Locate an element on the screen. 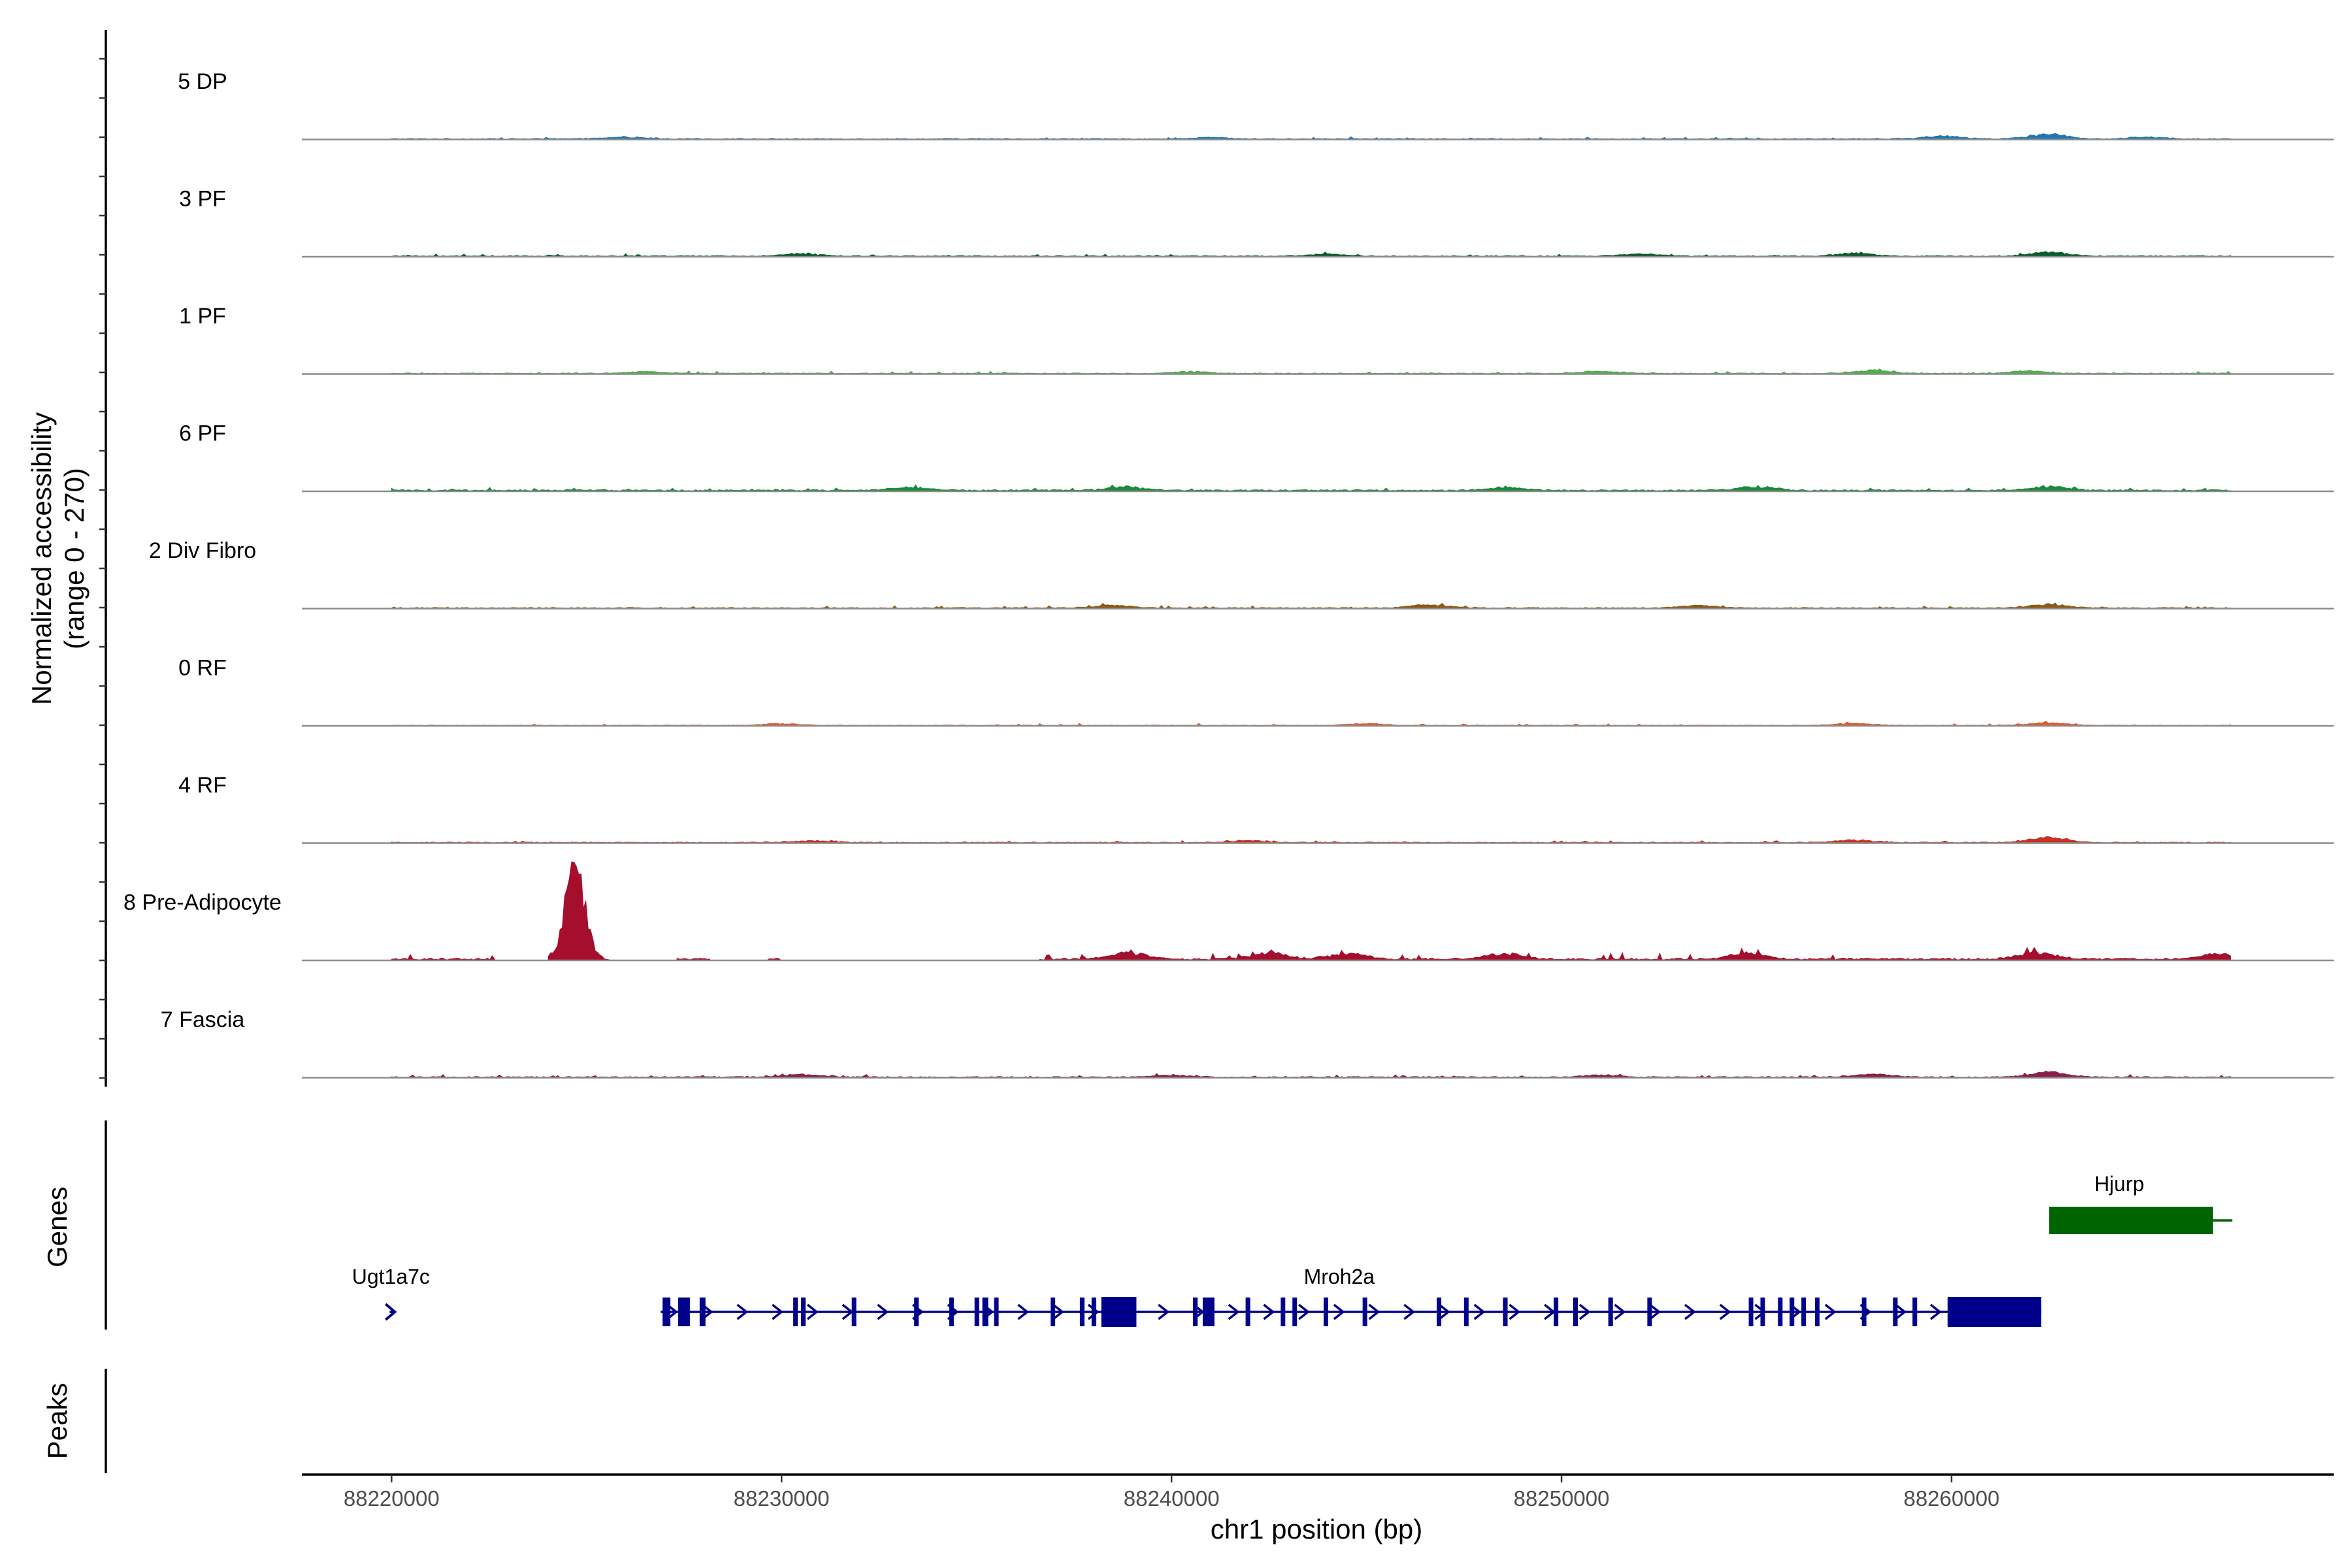 Image resolution: width=2352 pixels, height=1568 pixels. x-axis: 88220000 88230000 88240000 88250000 88260000 is located at coordinates (1318, 1492).